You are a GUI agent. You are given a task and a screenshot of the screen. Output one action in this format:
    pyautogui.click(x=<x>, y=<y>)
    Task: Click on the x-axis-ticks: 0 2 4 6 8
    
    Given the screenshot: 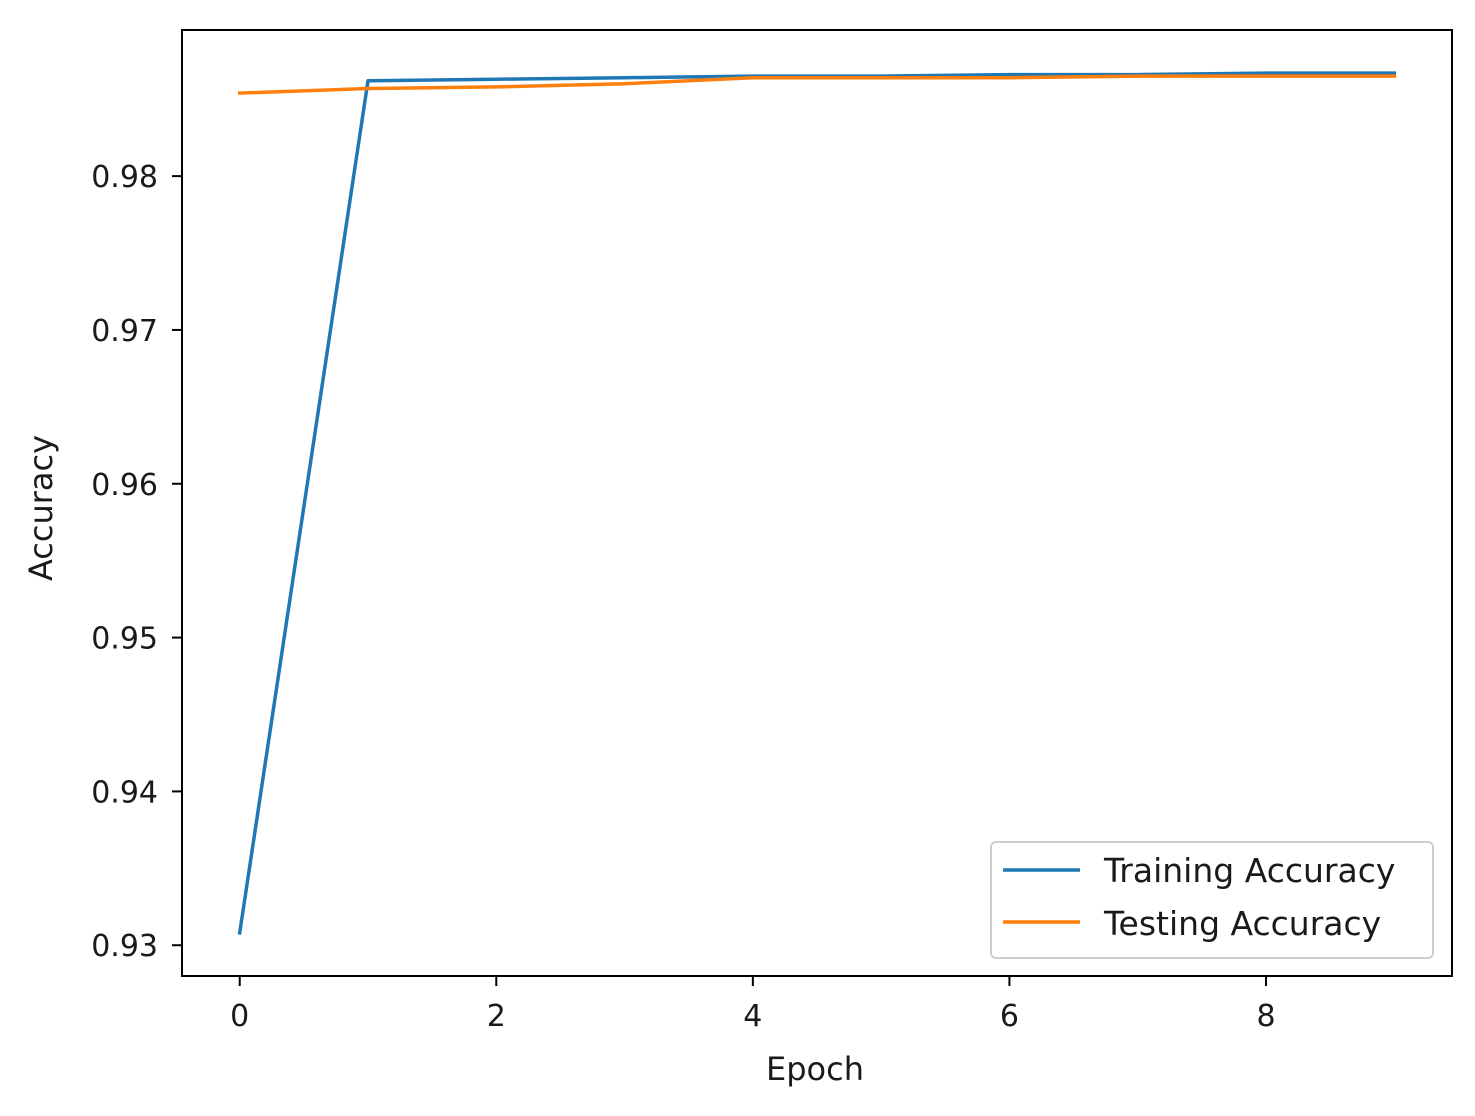 What is the action you would take?
    pyautogui.click(x=753, y=1005)
    